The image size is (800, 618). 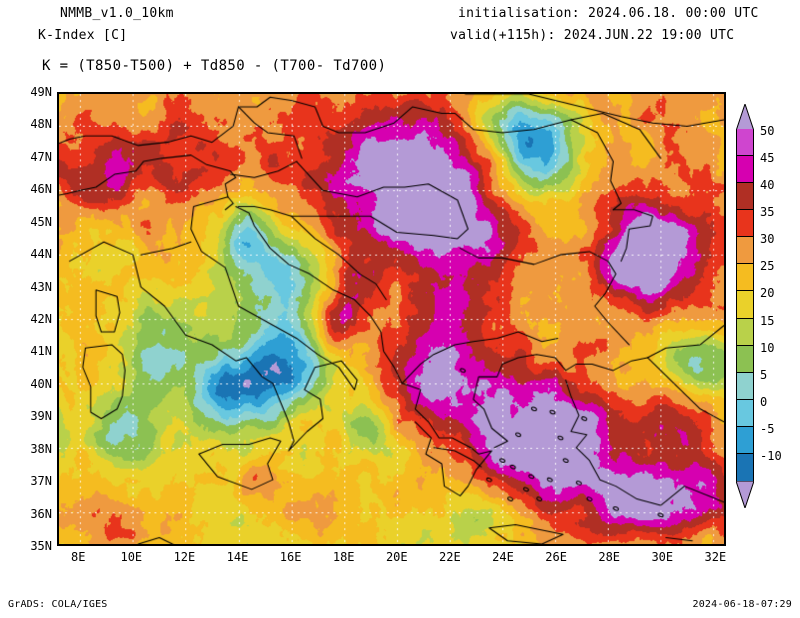 I want to click on latitude-tick-label: 45N, so click(x=41, y=221).